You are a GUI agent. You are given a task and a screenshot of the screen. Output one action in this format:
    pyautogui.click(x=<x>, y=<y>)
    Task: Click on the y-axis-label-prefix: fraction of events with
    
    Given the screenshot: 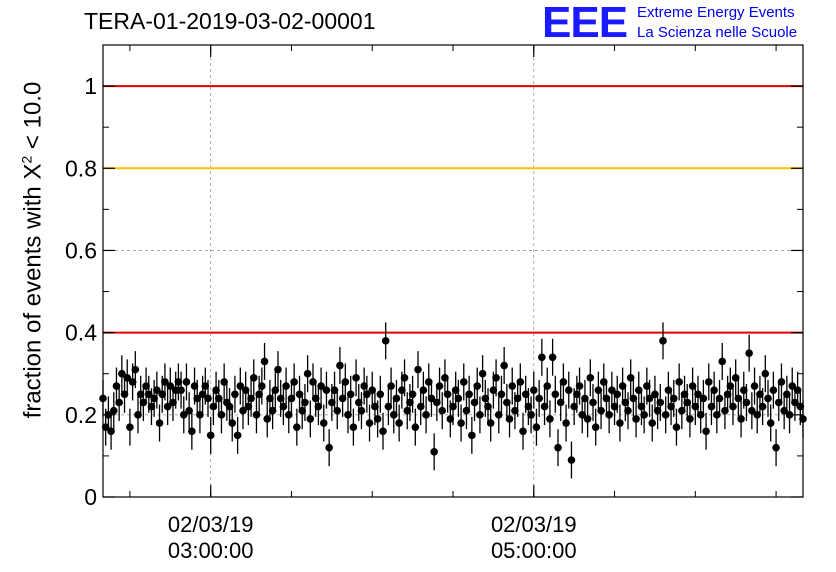 What is the action you would take?
    pyautogui.click(x=33, y=299)
    